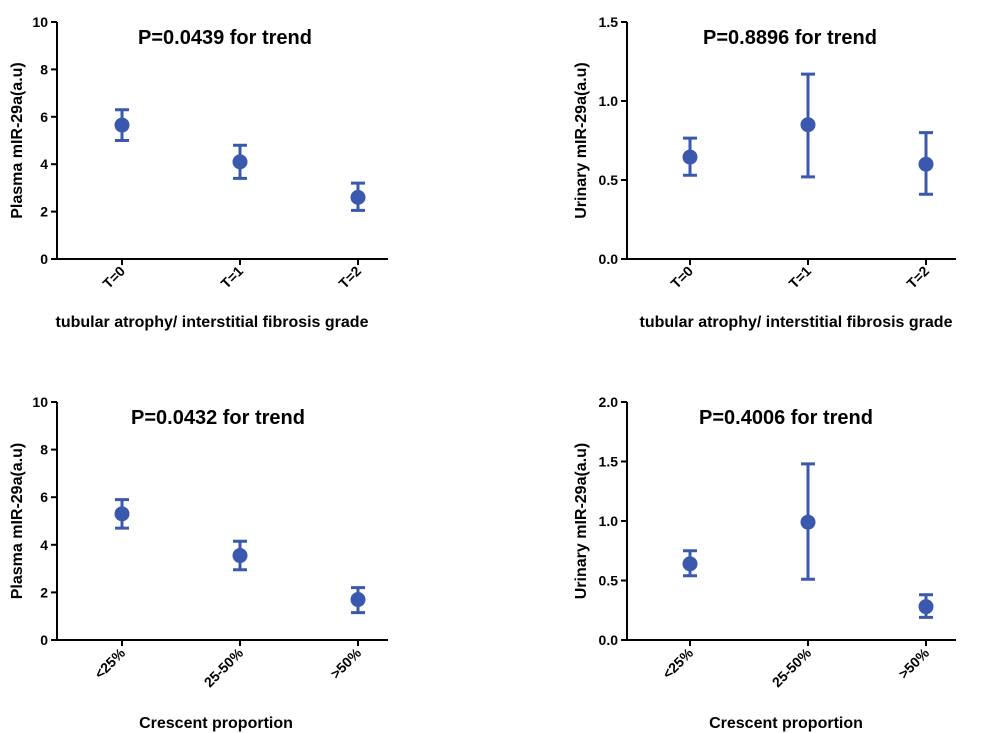  I want to click on panel-title: P=0.0439 for trend, so click(225, 38).